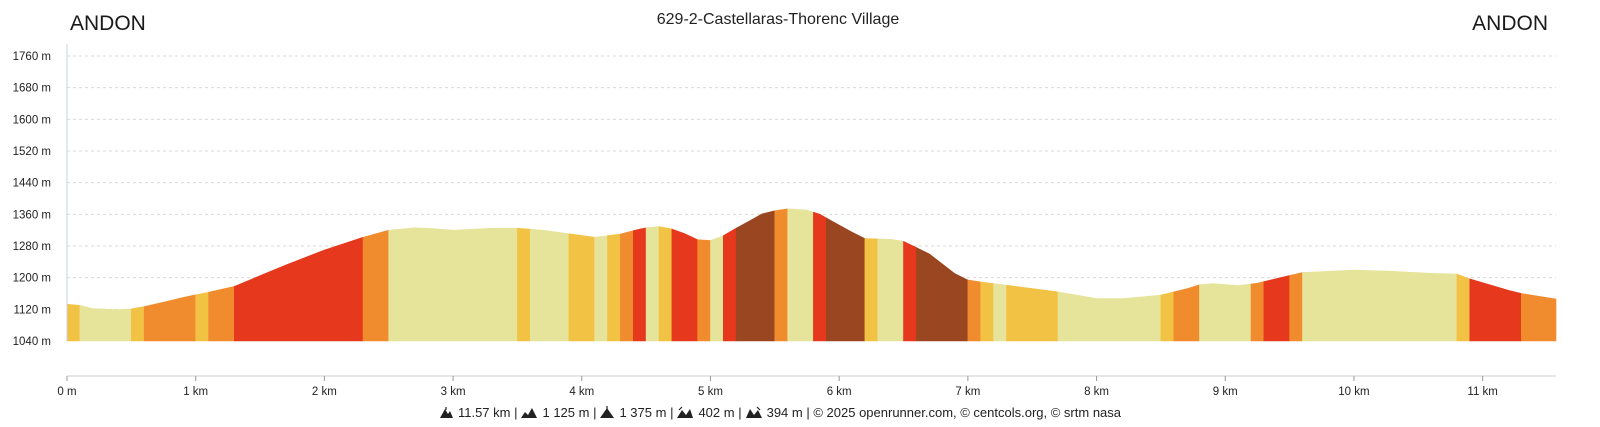 The width and height of the screenshot is (1600, 427). What do you see at coordinates (32, 215) in the screenshot?
I see `y-tick-label: 1360 m` at bounding box center [32, 215].